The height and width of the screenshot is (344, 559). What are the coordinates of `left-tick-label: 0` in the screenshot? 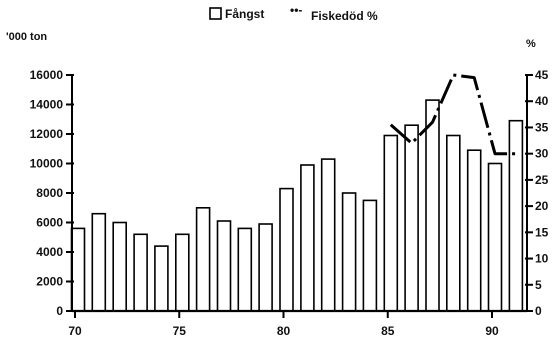 It's located at (59, 311).